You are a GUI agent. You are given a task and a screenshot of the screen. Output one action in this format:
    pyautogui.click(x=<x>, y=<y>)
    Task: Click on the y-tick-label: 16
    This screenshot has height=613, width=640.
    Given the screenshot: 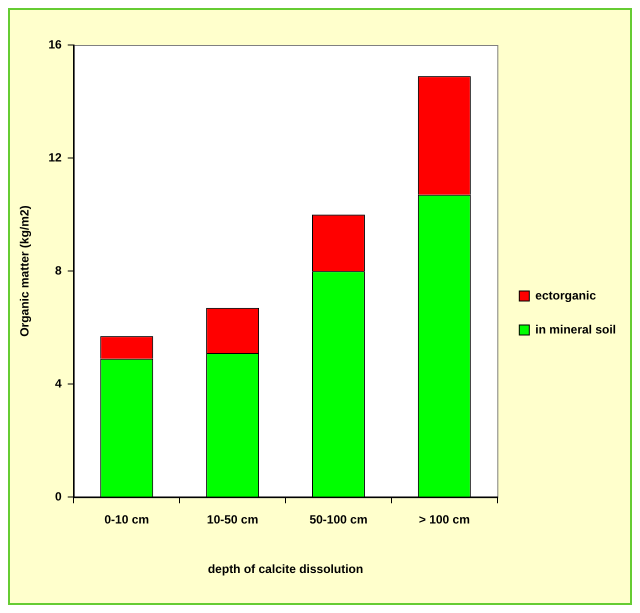 What is the action you would take?
    pyautogui.click(x=55, y=44)
    